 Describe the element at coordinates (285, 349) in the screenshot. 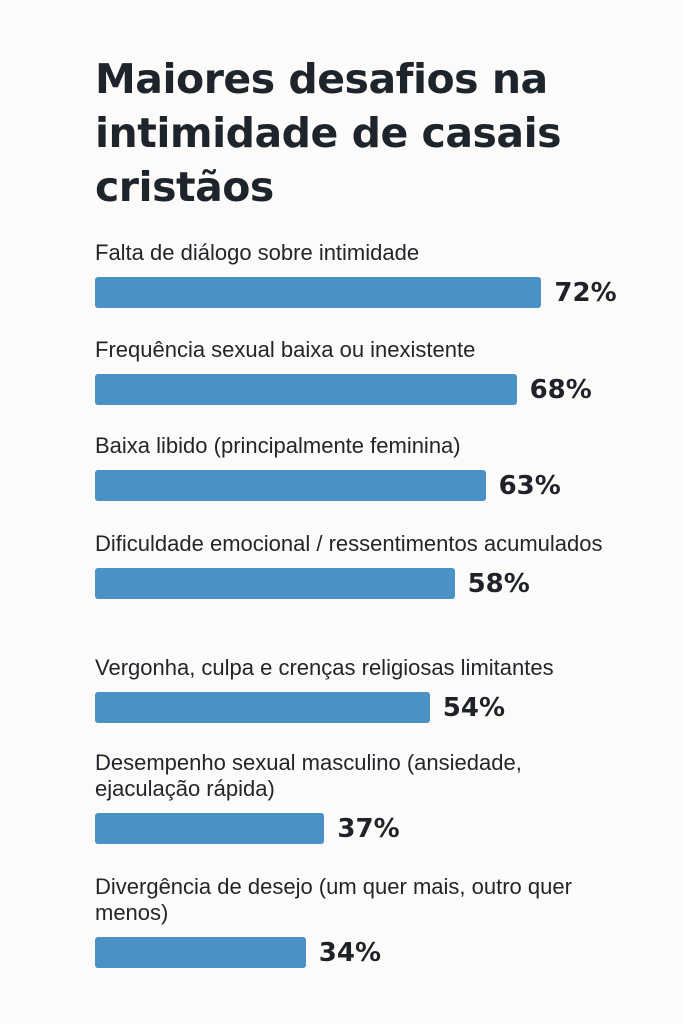

I see `category-label: Frequência sexual baixa ou inexistente` at that location.